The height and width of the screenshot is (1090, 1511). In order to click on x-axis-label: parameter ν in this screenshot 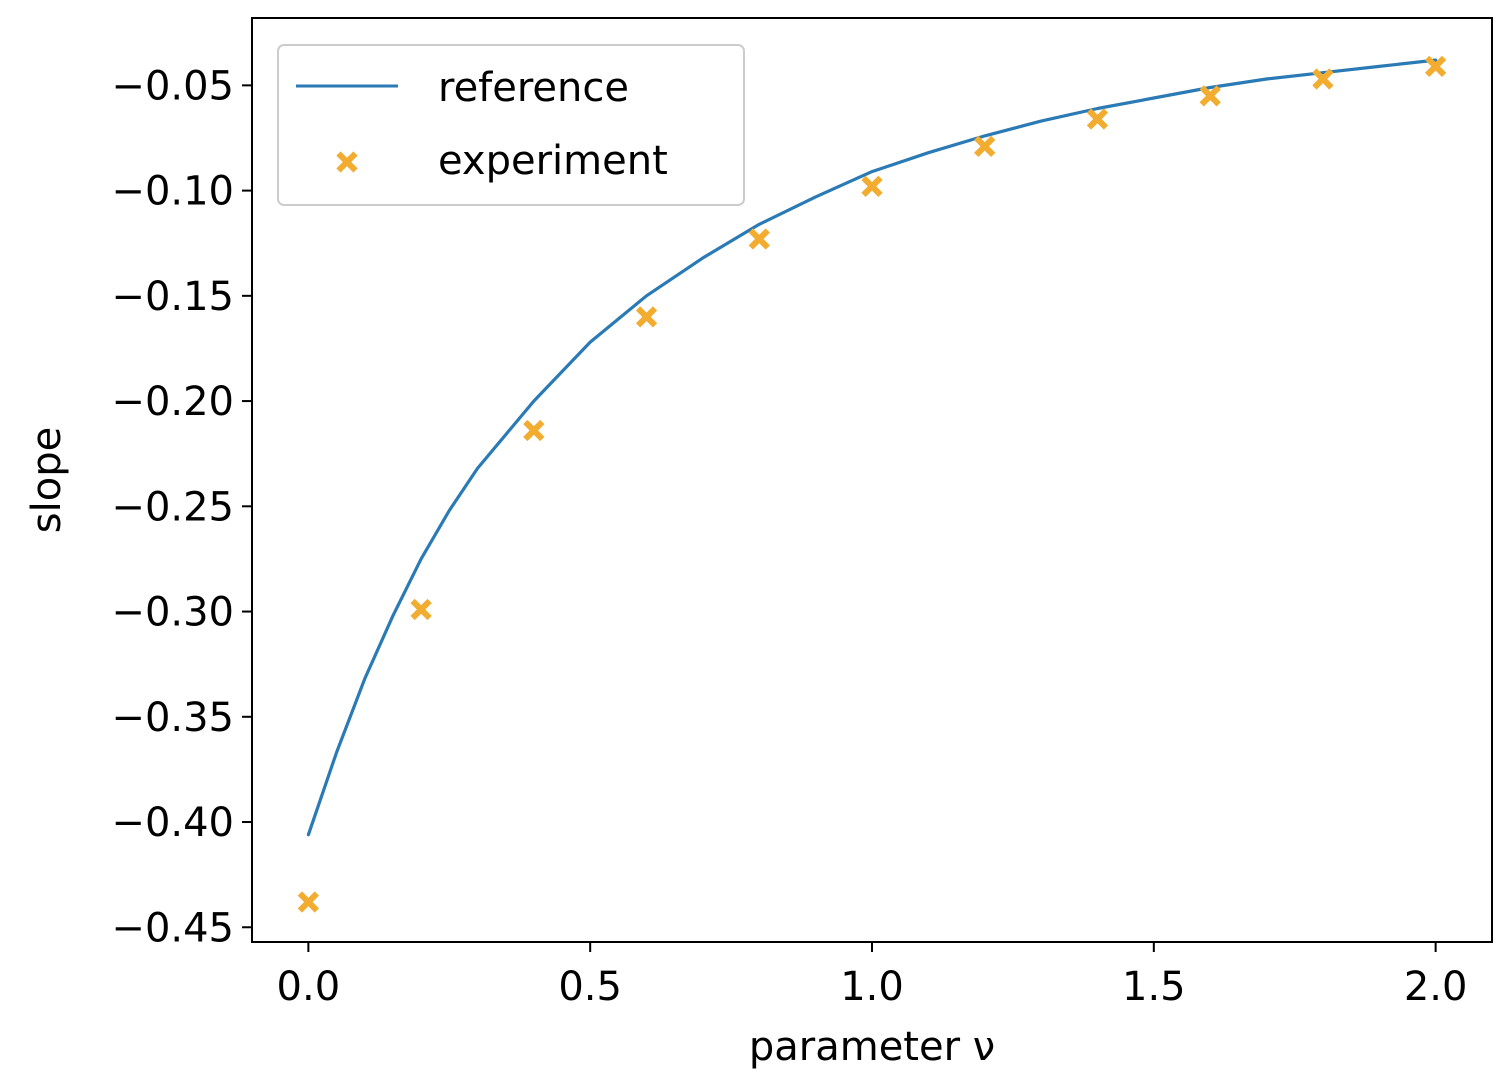, I will do `click(872, 1047)`.